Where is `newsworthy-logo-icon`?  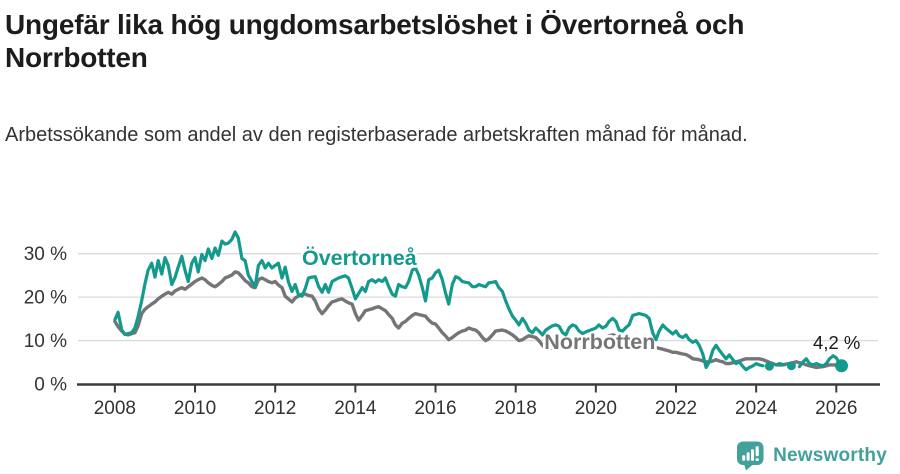 newsworthy-logo-icon is located at coordinates (750, 456).